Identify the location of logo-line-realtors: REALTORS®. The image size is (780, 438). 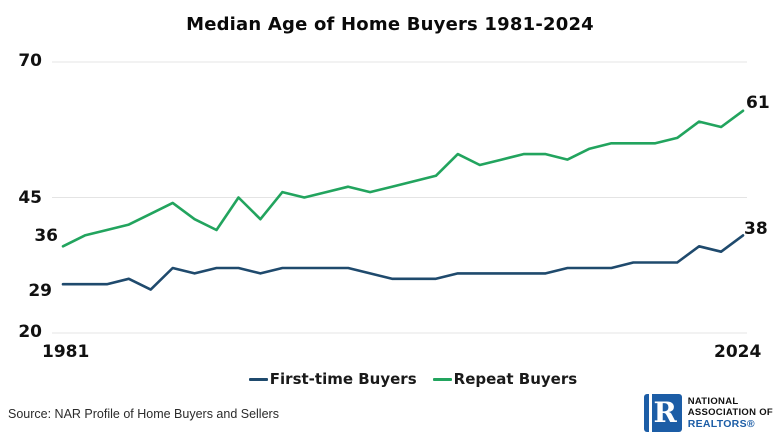
(721, 423).